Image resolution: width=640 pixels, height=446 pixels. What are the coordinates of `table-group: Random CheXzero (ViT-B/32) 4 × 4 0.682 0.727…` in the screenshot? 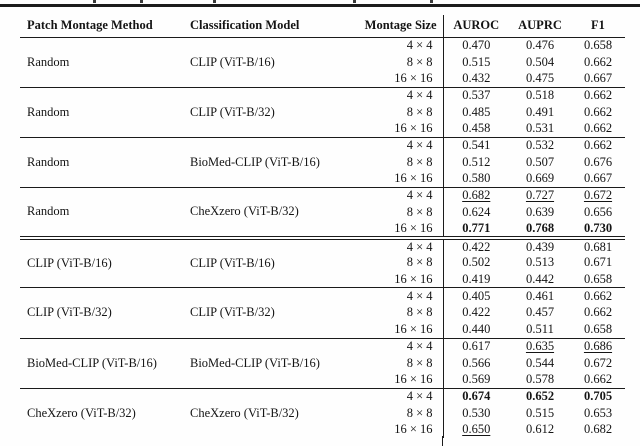 It's located at (322, 212).